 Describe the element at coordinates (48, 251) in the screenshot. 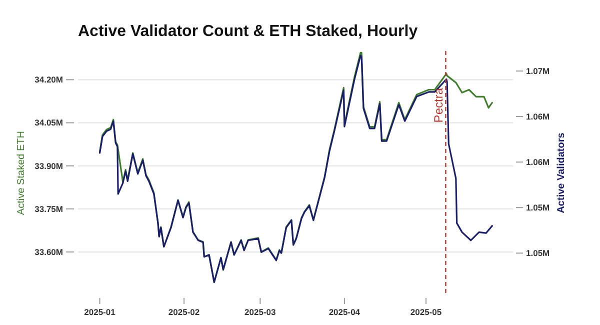

I see `y-tick-label: 33.60M` at that location.